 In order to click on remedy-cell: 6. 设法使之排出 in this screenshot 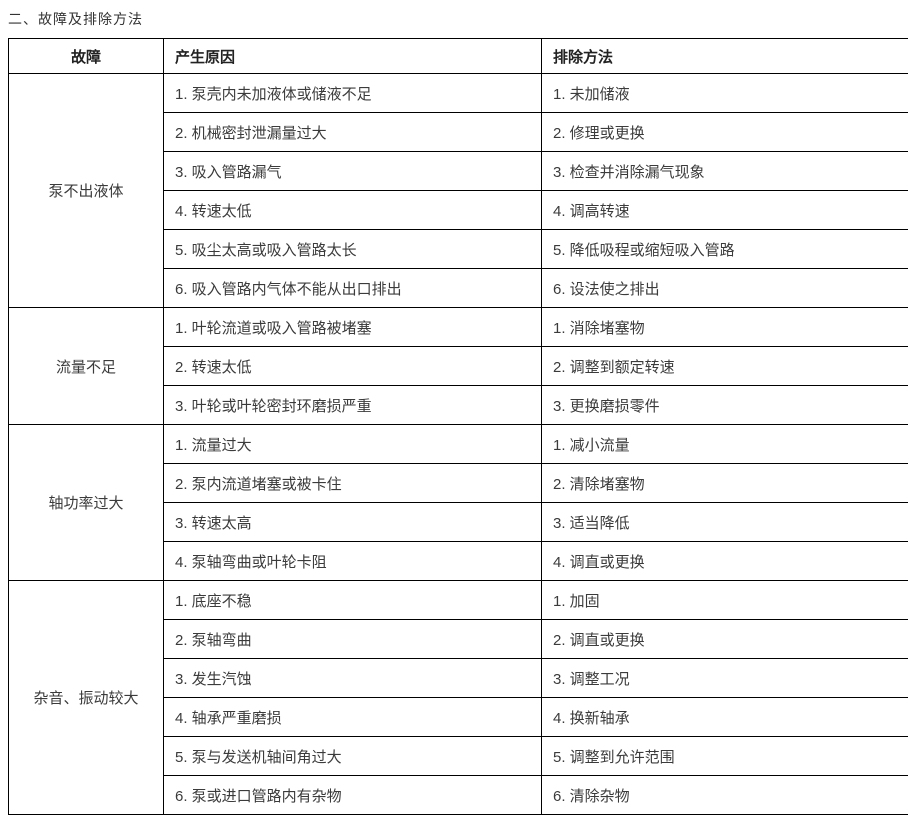, I will do `click(724, 288)`.